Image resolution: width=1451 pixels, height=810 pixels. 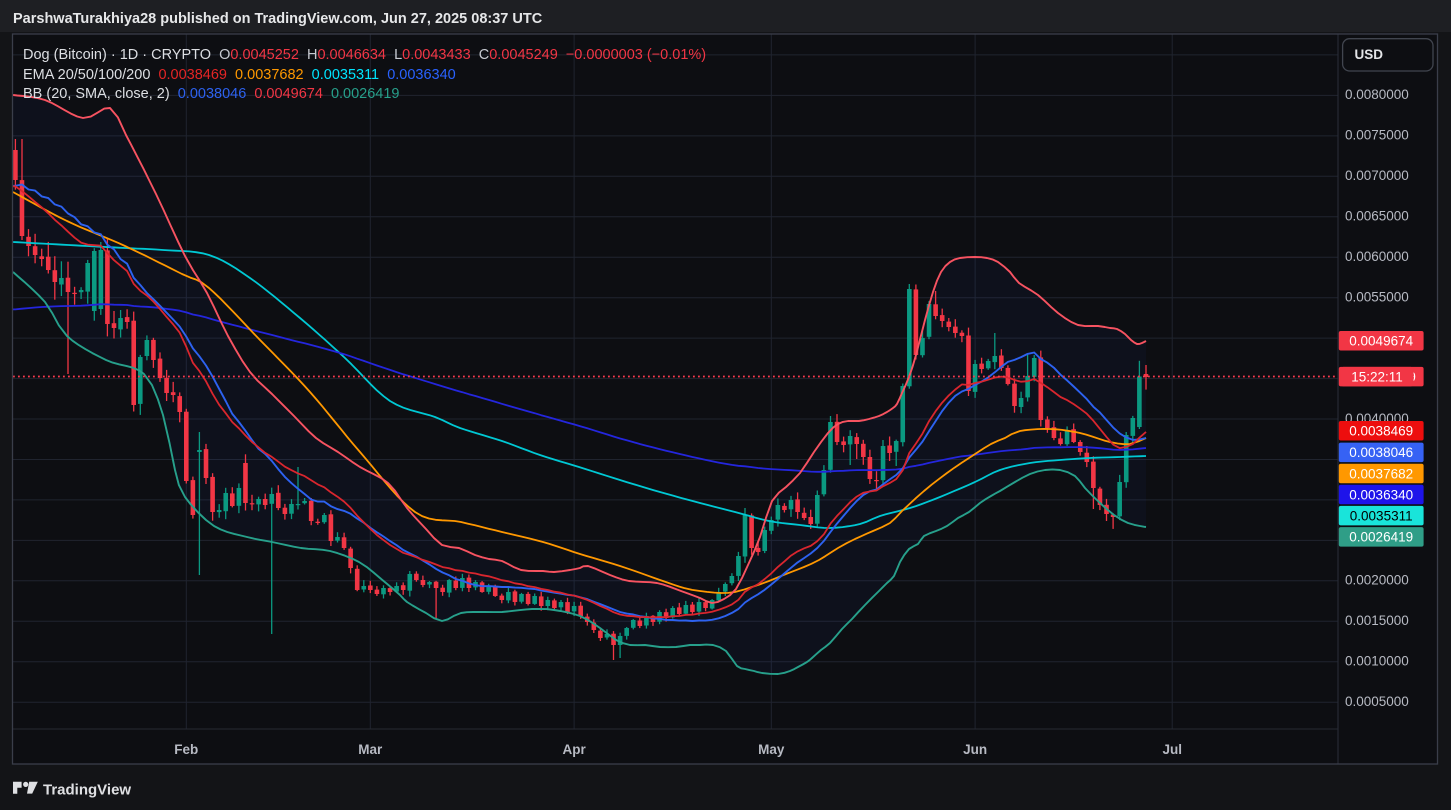 I want to click on svg-text: 0.0036340, so click(x=1381, y=494).